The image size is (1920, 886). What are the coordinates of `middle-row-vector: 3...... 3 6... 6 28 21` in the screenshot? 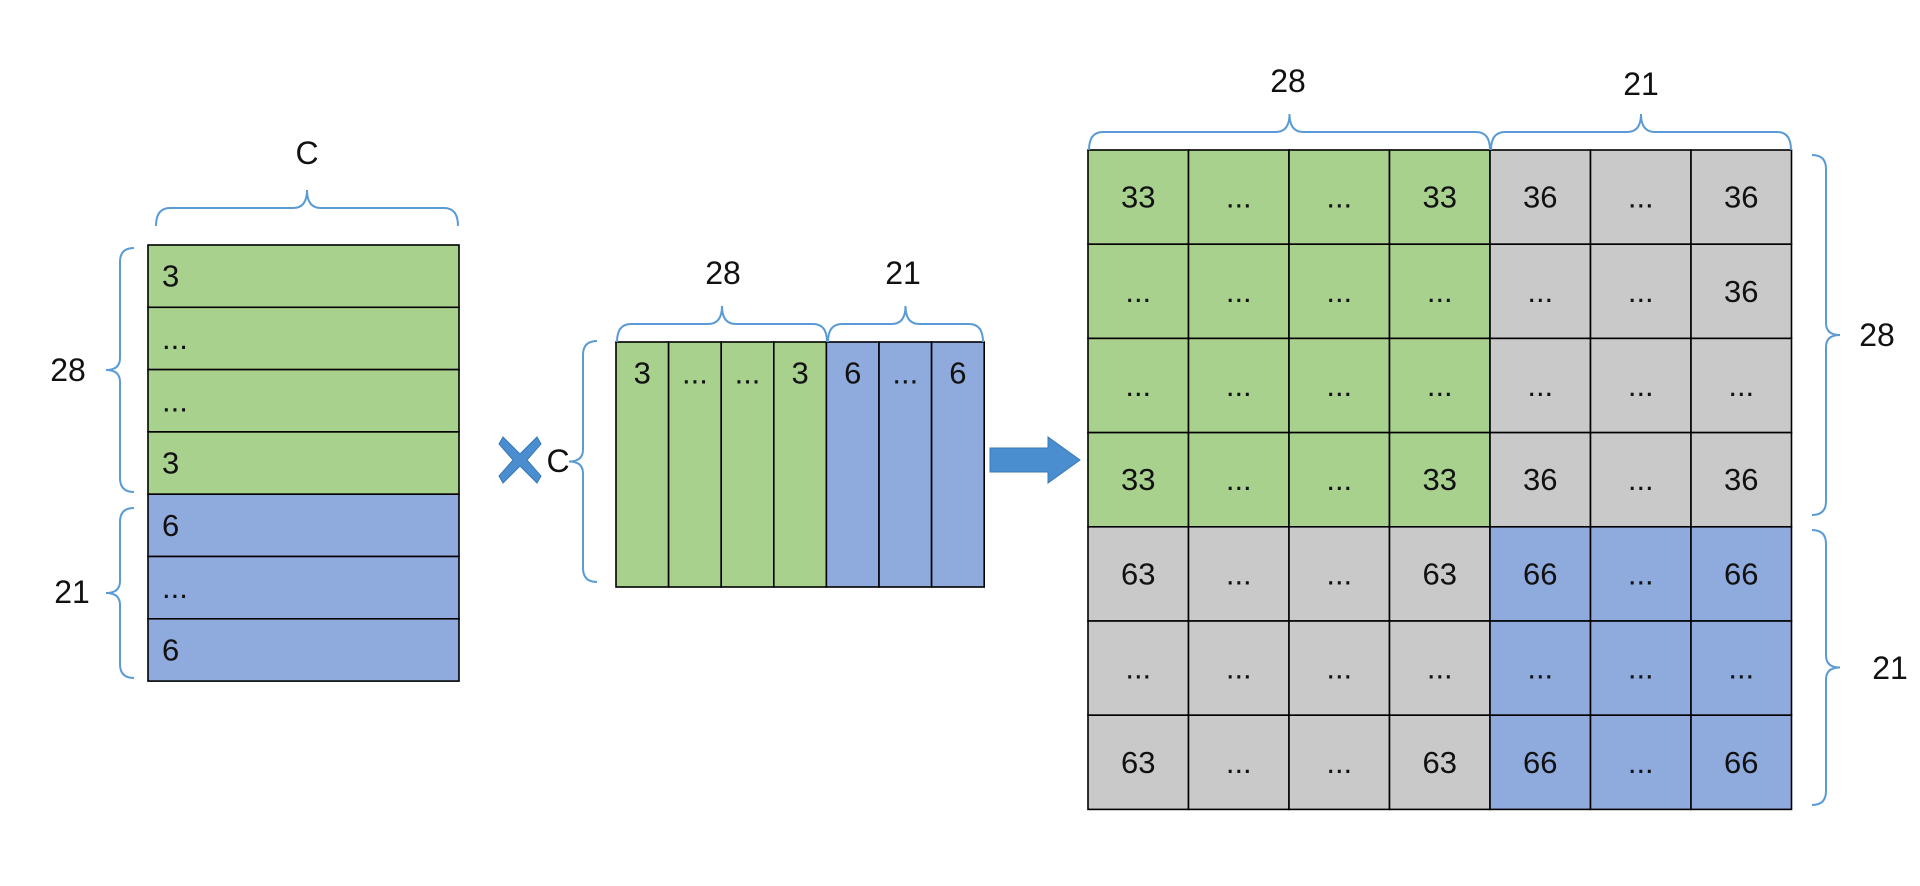 It's located at (776, 421).